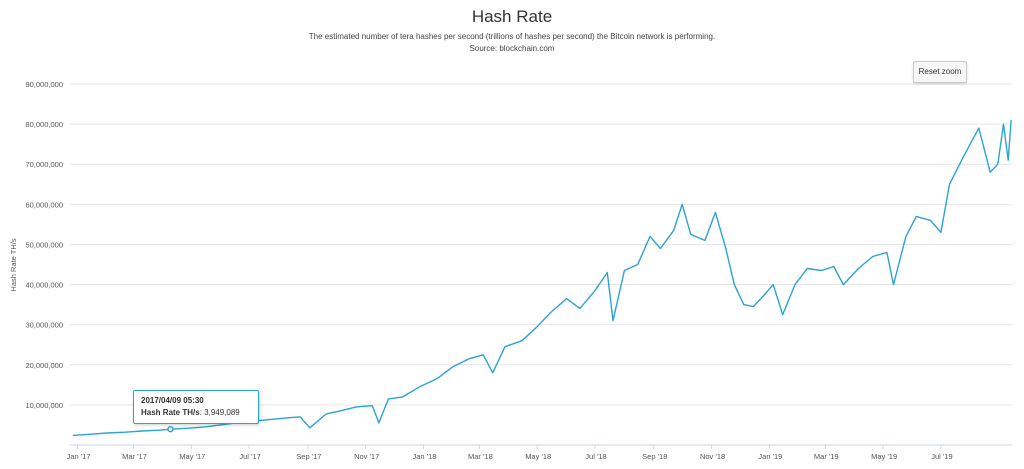 This screenshot has height=469, width=1024. What do you see at coordinates (770, 456) in the screenshot?
I see `x-tick-label: Jan '19` at bounding box center [770, 456].